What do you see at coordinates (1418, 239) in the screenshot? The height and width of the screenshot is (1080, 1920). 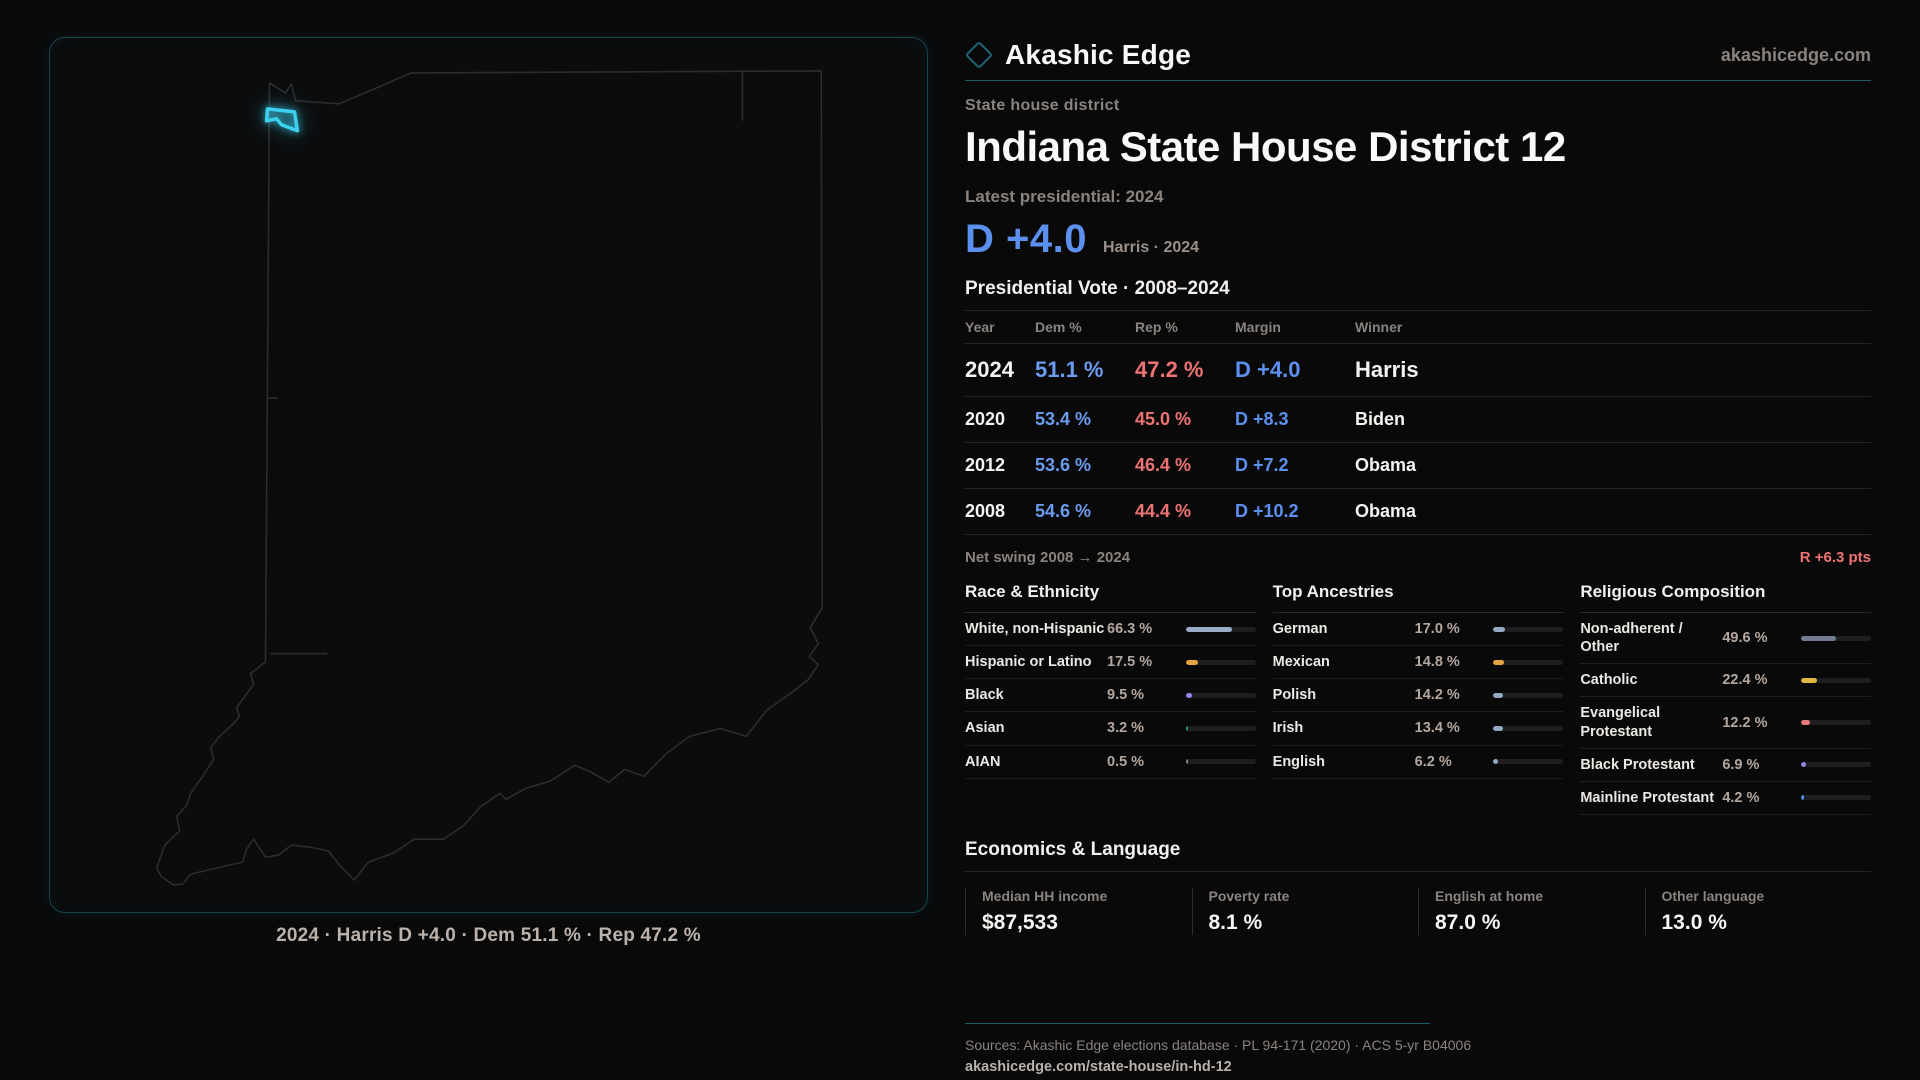 I see `headline-margin: D +4.0 Harris · 2024` at bounding box center [1418, 239].